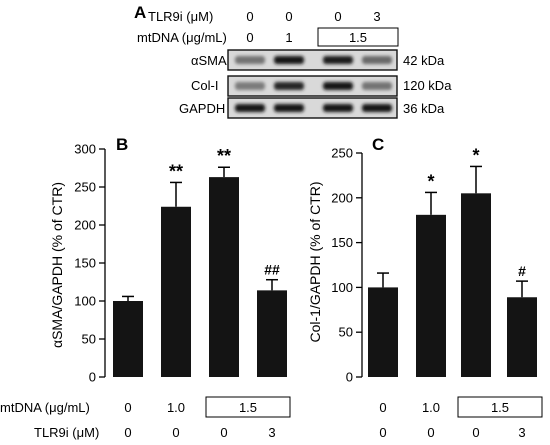  I want to click on chart-c-mtdna-boxed-value: 1.5, so click(500, 407).